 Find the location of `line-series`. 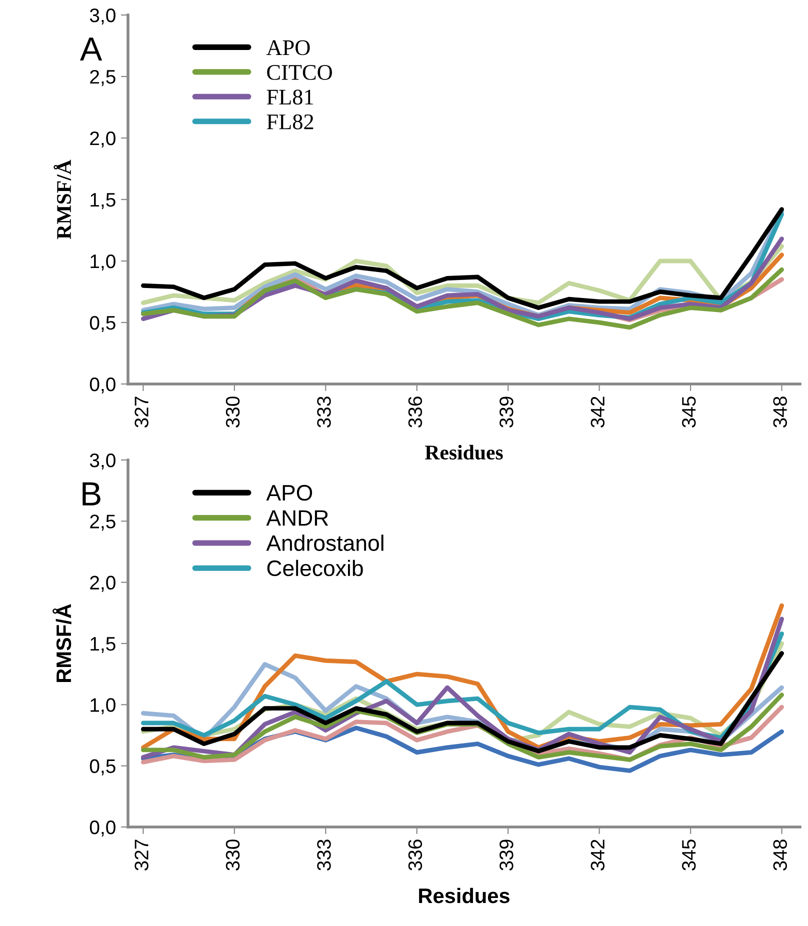

line-series is located at coordinates (462, 298).